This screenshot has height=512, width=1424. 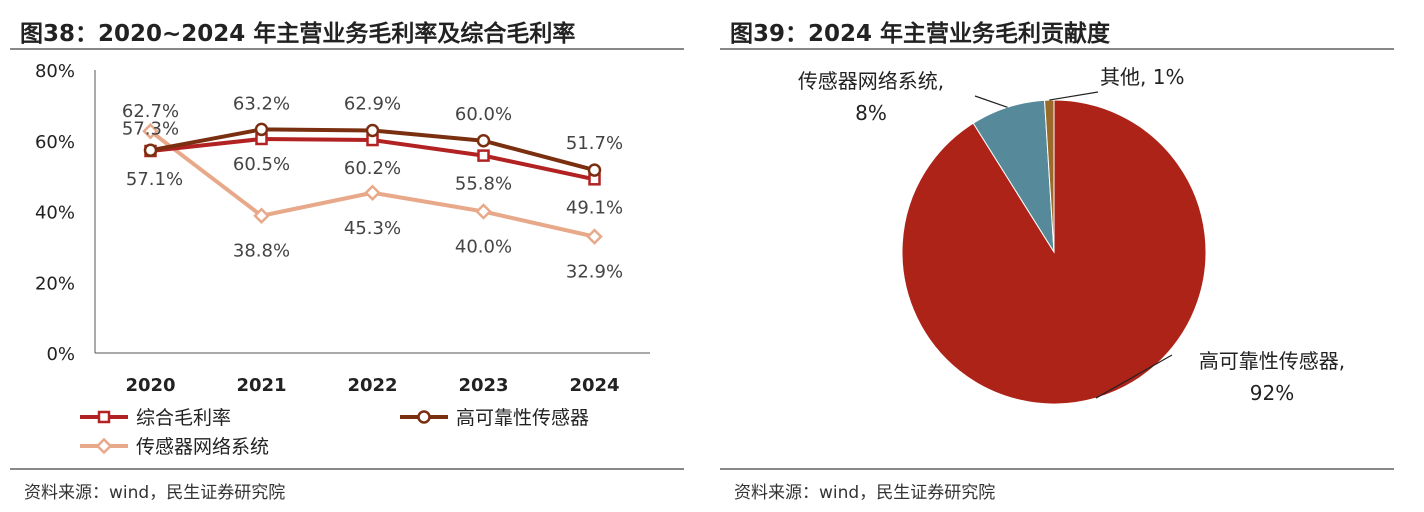 What do you see at coordinates (55, 283) in the screenshot?
I see `y-tick-label: 20%` at bounding box center [55, 283].